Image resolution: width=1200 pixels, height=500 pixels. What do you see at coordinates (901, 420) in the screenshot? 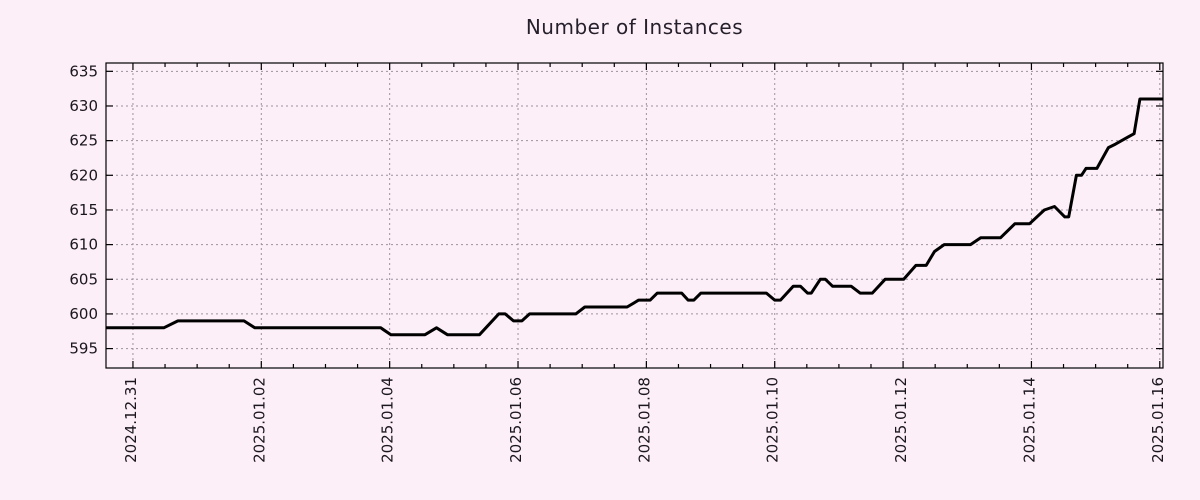
I see `x-axis-tick-label: 2025.01.12` at bounding box center [901, 420].